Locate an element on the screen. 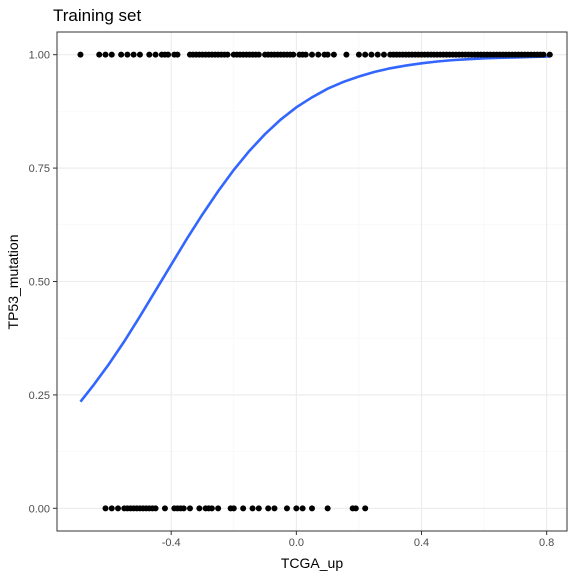 The image size is (576, 576). y-tick-label: 0.25 is located at coordinates (39, 396).